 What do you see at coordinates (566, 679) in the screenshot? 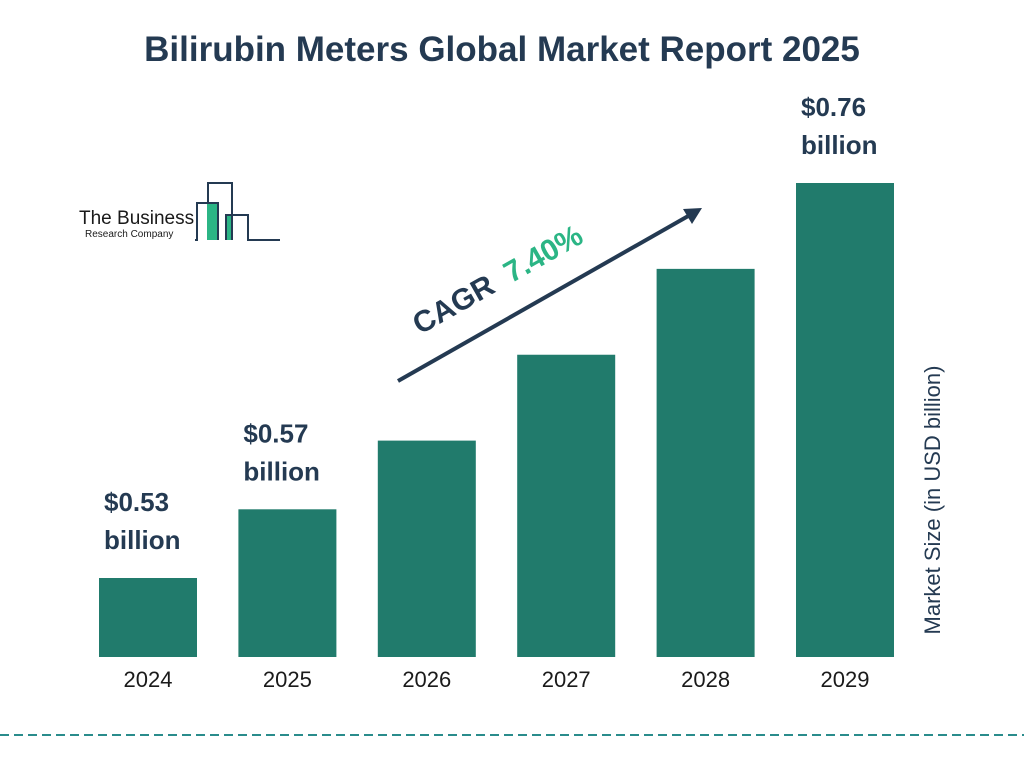
I see `x-tick-label: 2027` at bounding box center [566, 679].